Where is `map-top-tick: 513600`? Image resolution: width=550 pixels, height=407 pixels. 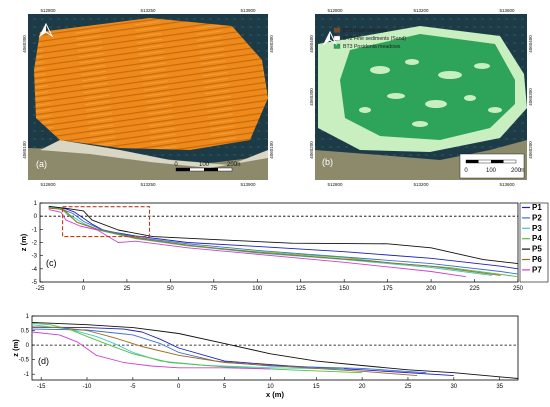
map-top-tick: 513600 is located at coordinates (507, 10).